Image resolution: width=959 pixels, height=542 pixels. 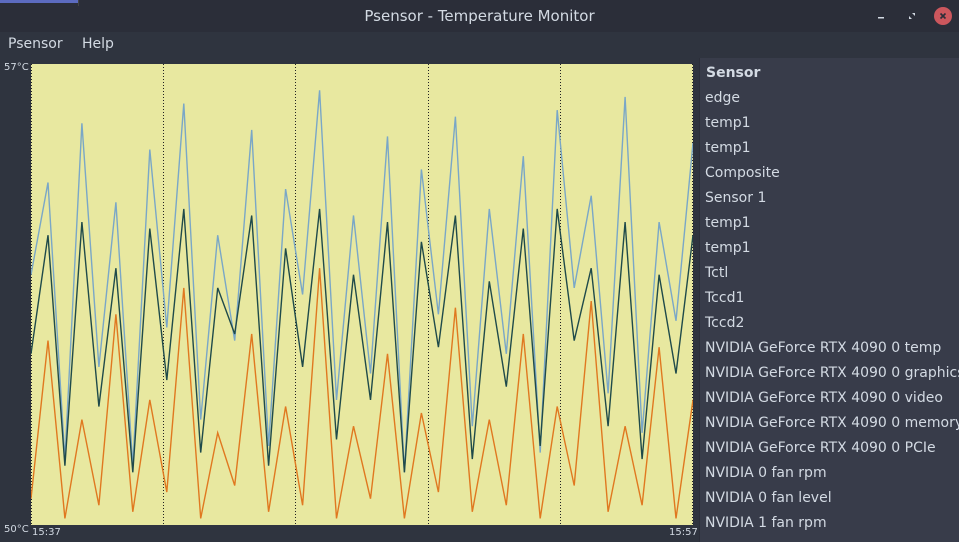 I want to click on sensor-row: NVIDIA GeForce RTX 4090 0 PCIe, so click(x=820, y=448).